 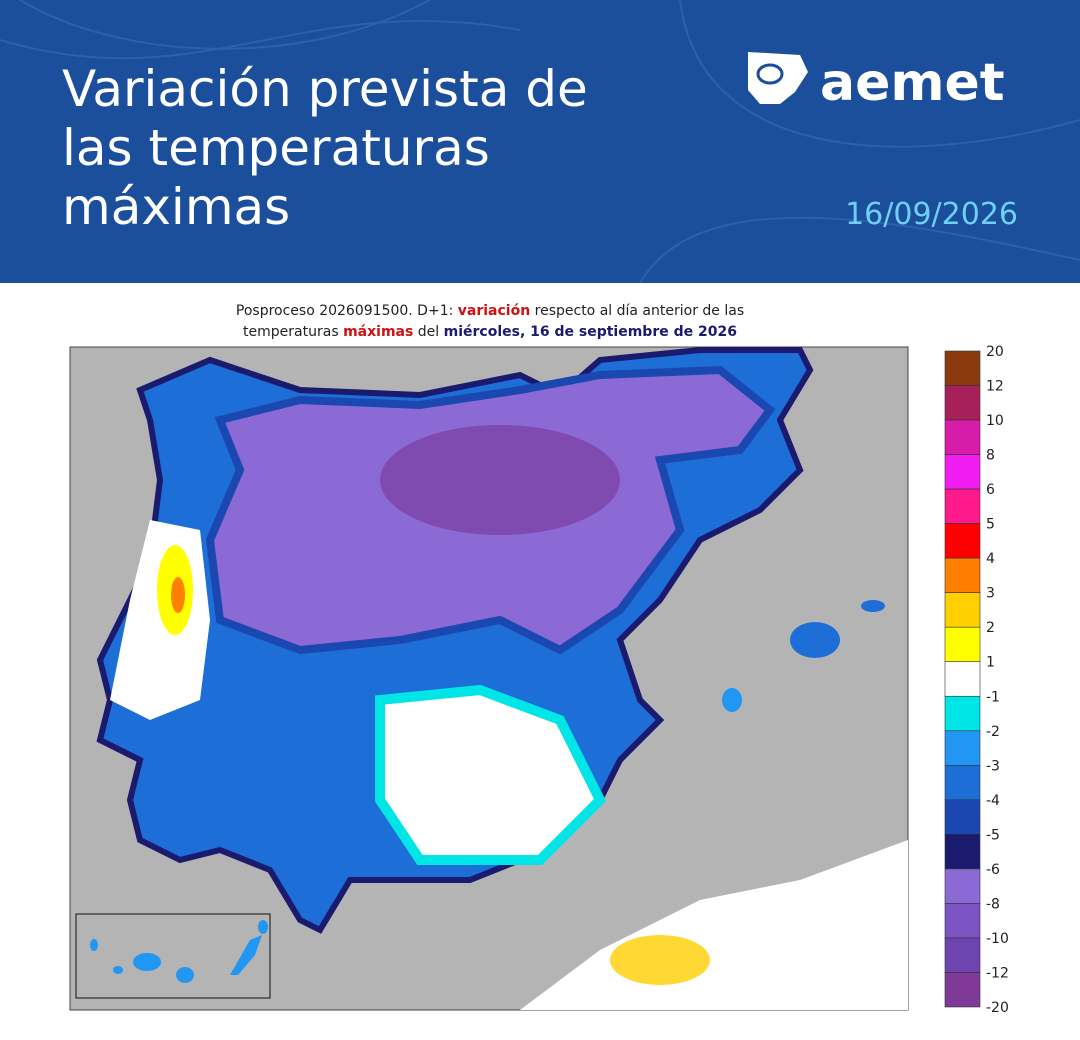 What do you see at coordinates (428, 332) in the screenshot?
I see `subtitle-part: del` at bounding box center [428, 332].